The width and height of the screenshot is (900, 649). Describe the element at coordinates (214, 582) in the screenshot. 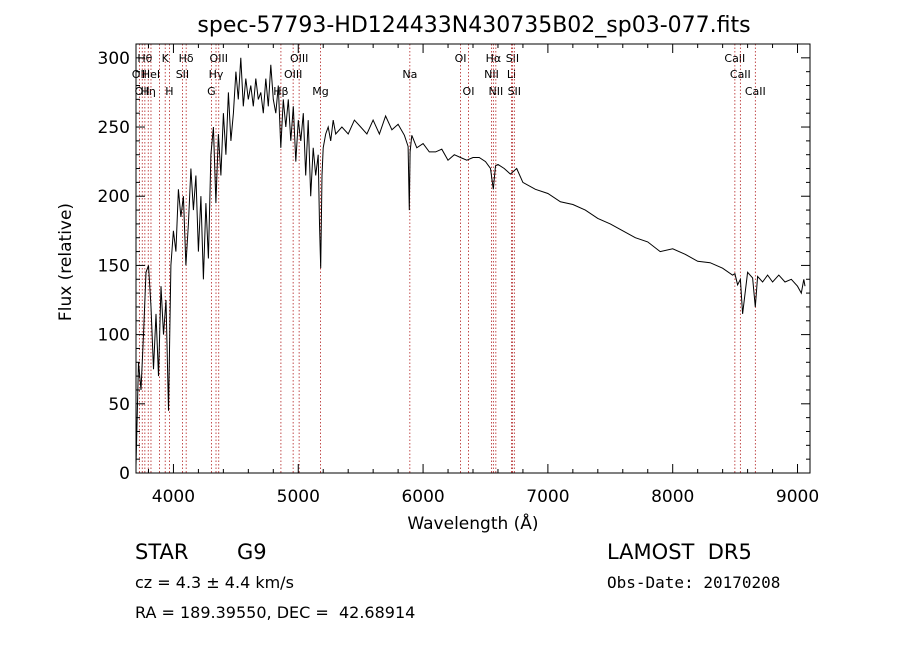

I see `cz-value: cz = 4.3 ± 4.4 km/s` at that location.